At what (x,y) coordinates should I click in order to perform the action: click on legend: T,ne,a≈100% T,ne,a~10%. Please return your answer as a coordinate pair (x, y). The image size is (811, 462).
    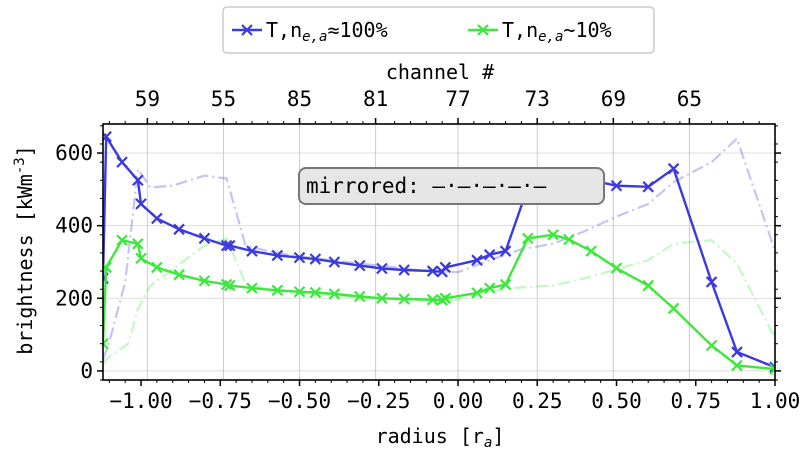
    Looking at the image, I should click on (438, 30).